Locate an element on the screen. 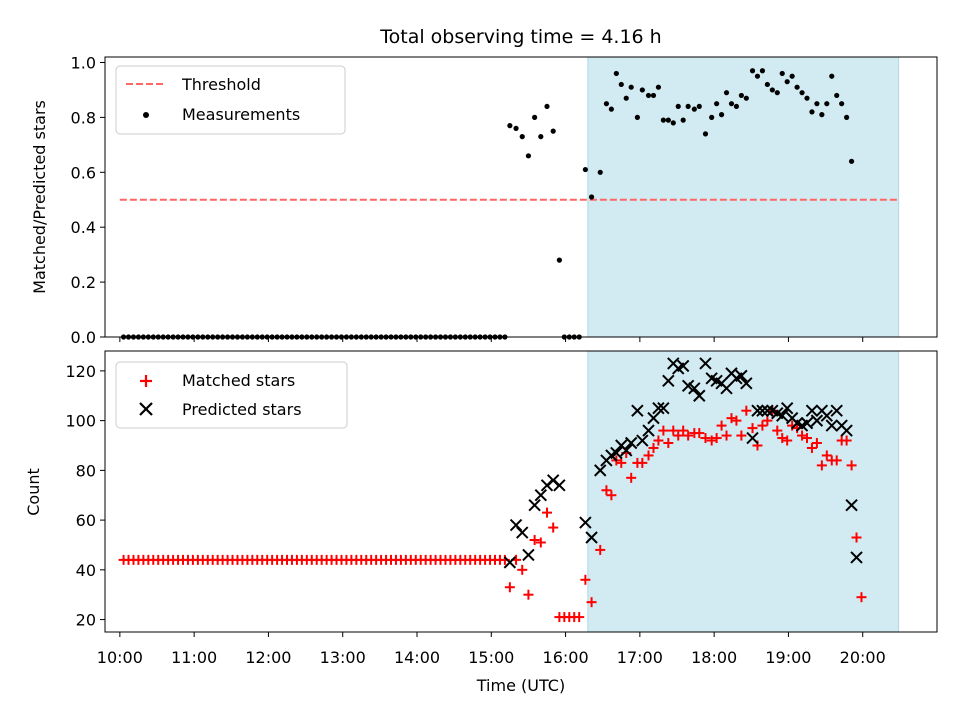  x-tick-label: 14:00 is located at coordinates (417, 657).